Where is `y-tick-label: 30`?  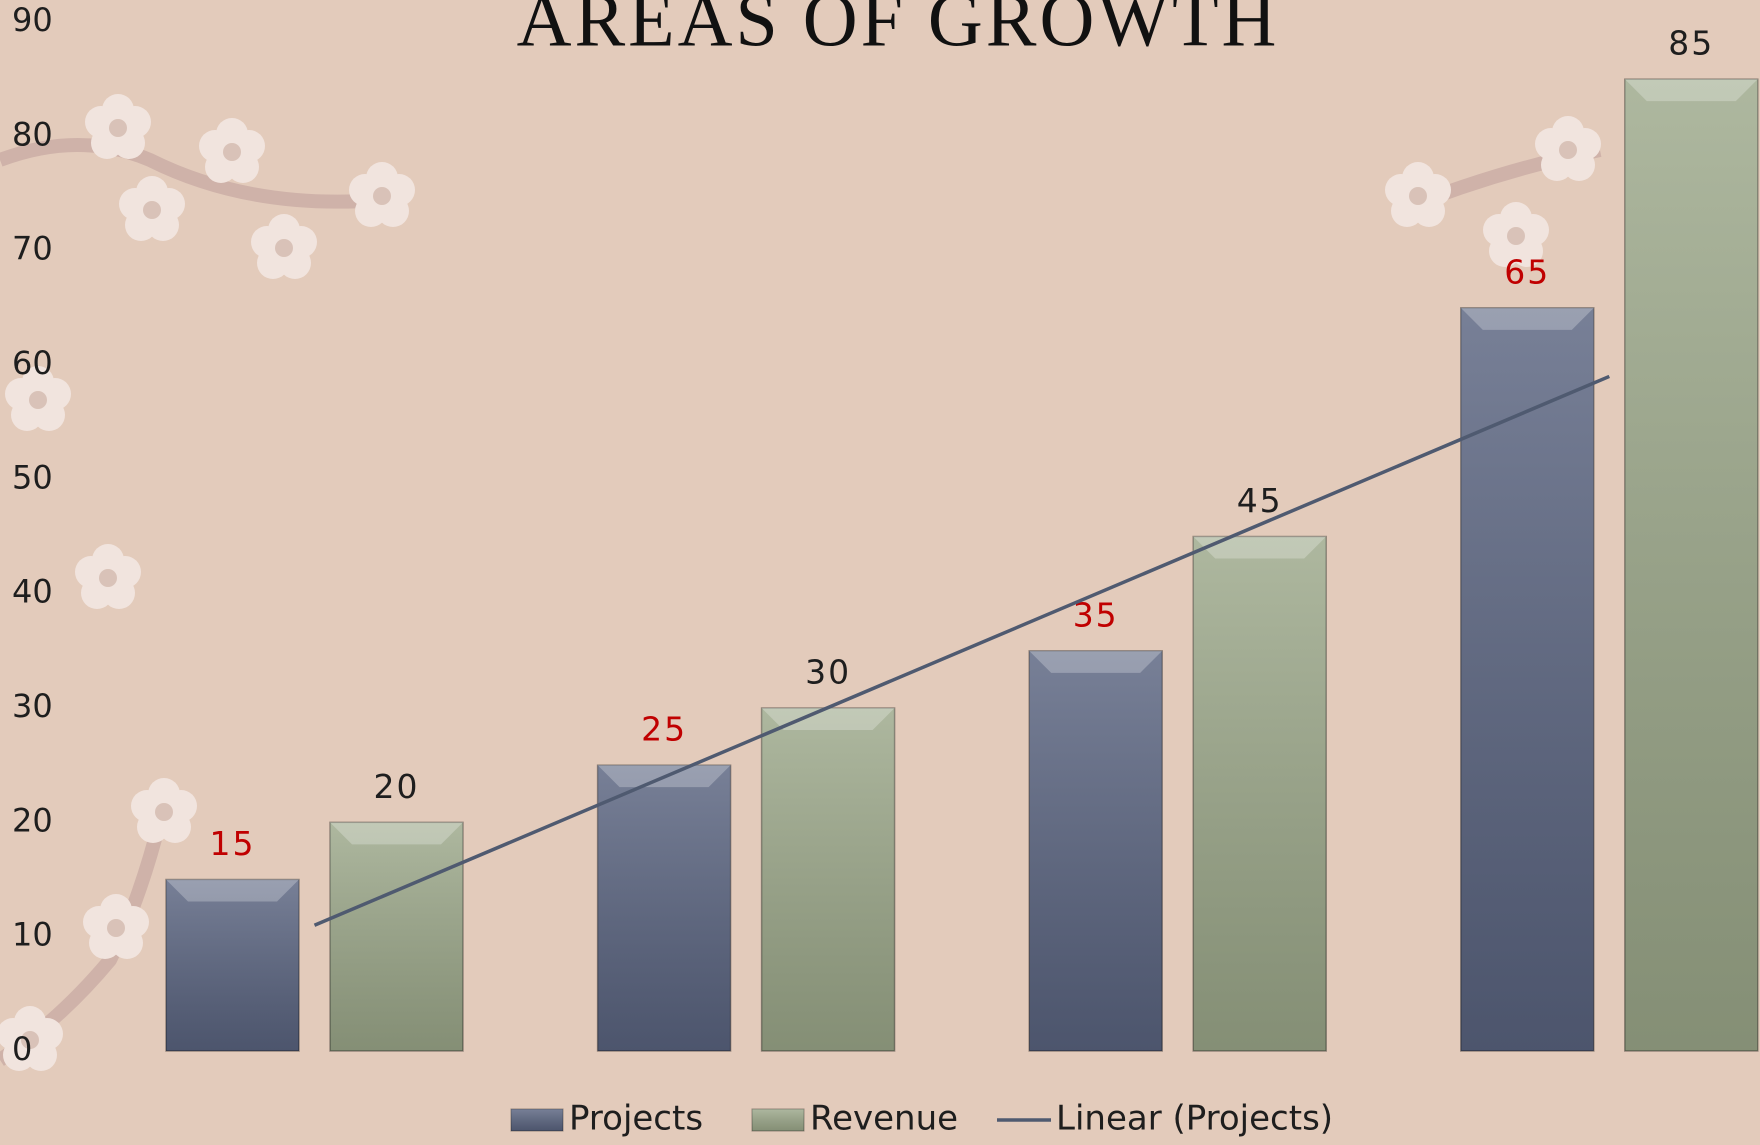 y-tick-label: 30 is located at coordinates (32, 706).